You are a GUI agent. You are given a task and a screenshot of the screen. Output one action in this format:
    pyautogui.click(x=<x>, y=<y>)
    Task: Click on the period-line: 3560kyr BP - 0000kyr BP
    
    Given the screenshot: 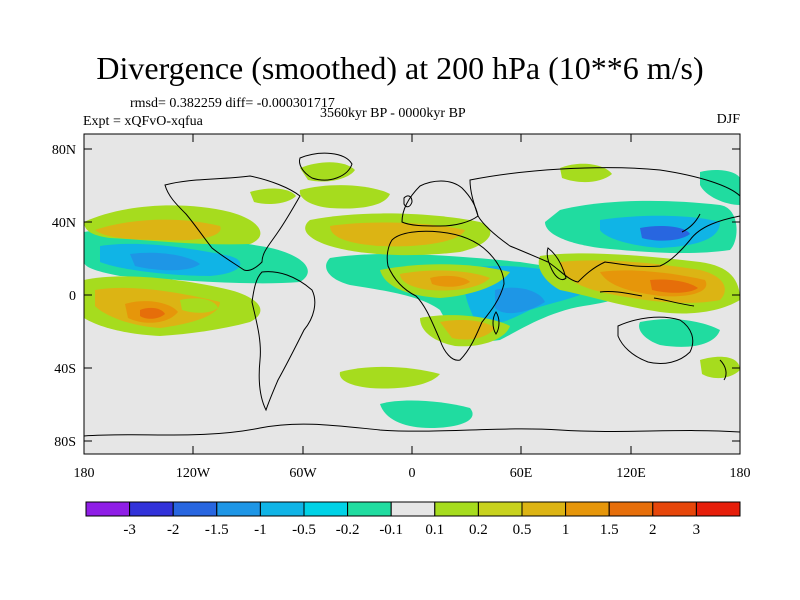 What is the action you would take?
    pyautogui.click(x=393, y=113)
    